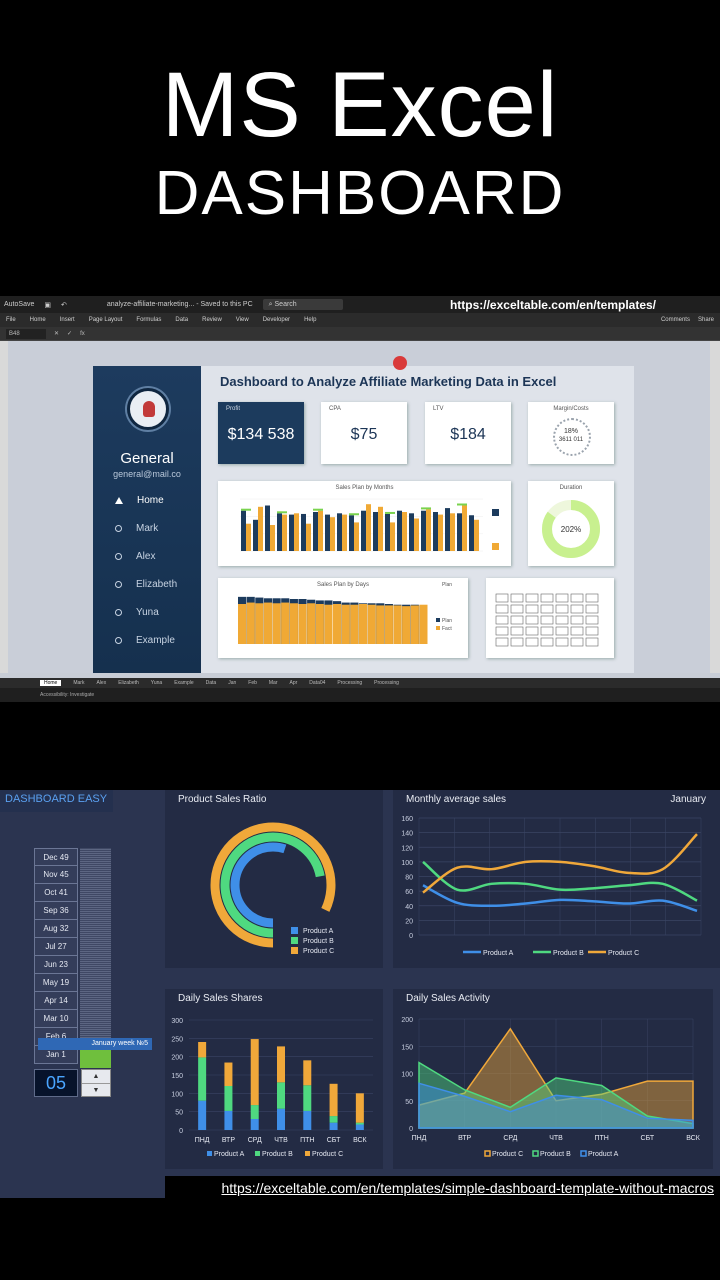  Describe the element at coordinates (56, 1083) in the screenshot. I see `week-spinner-value: 05` at that location.